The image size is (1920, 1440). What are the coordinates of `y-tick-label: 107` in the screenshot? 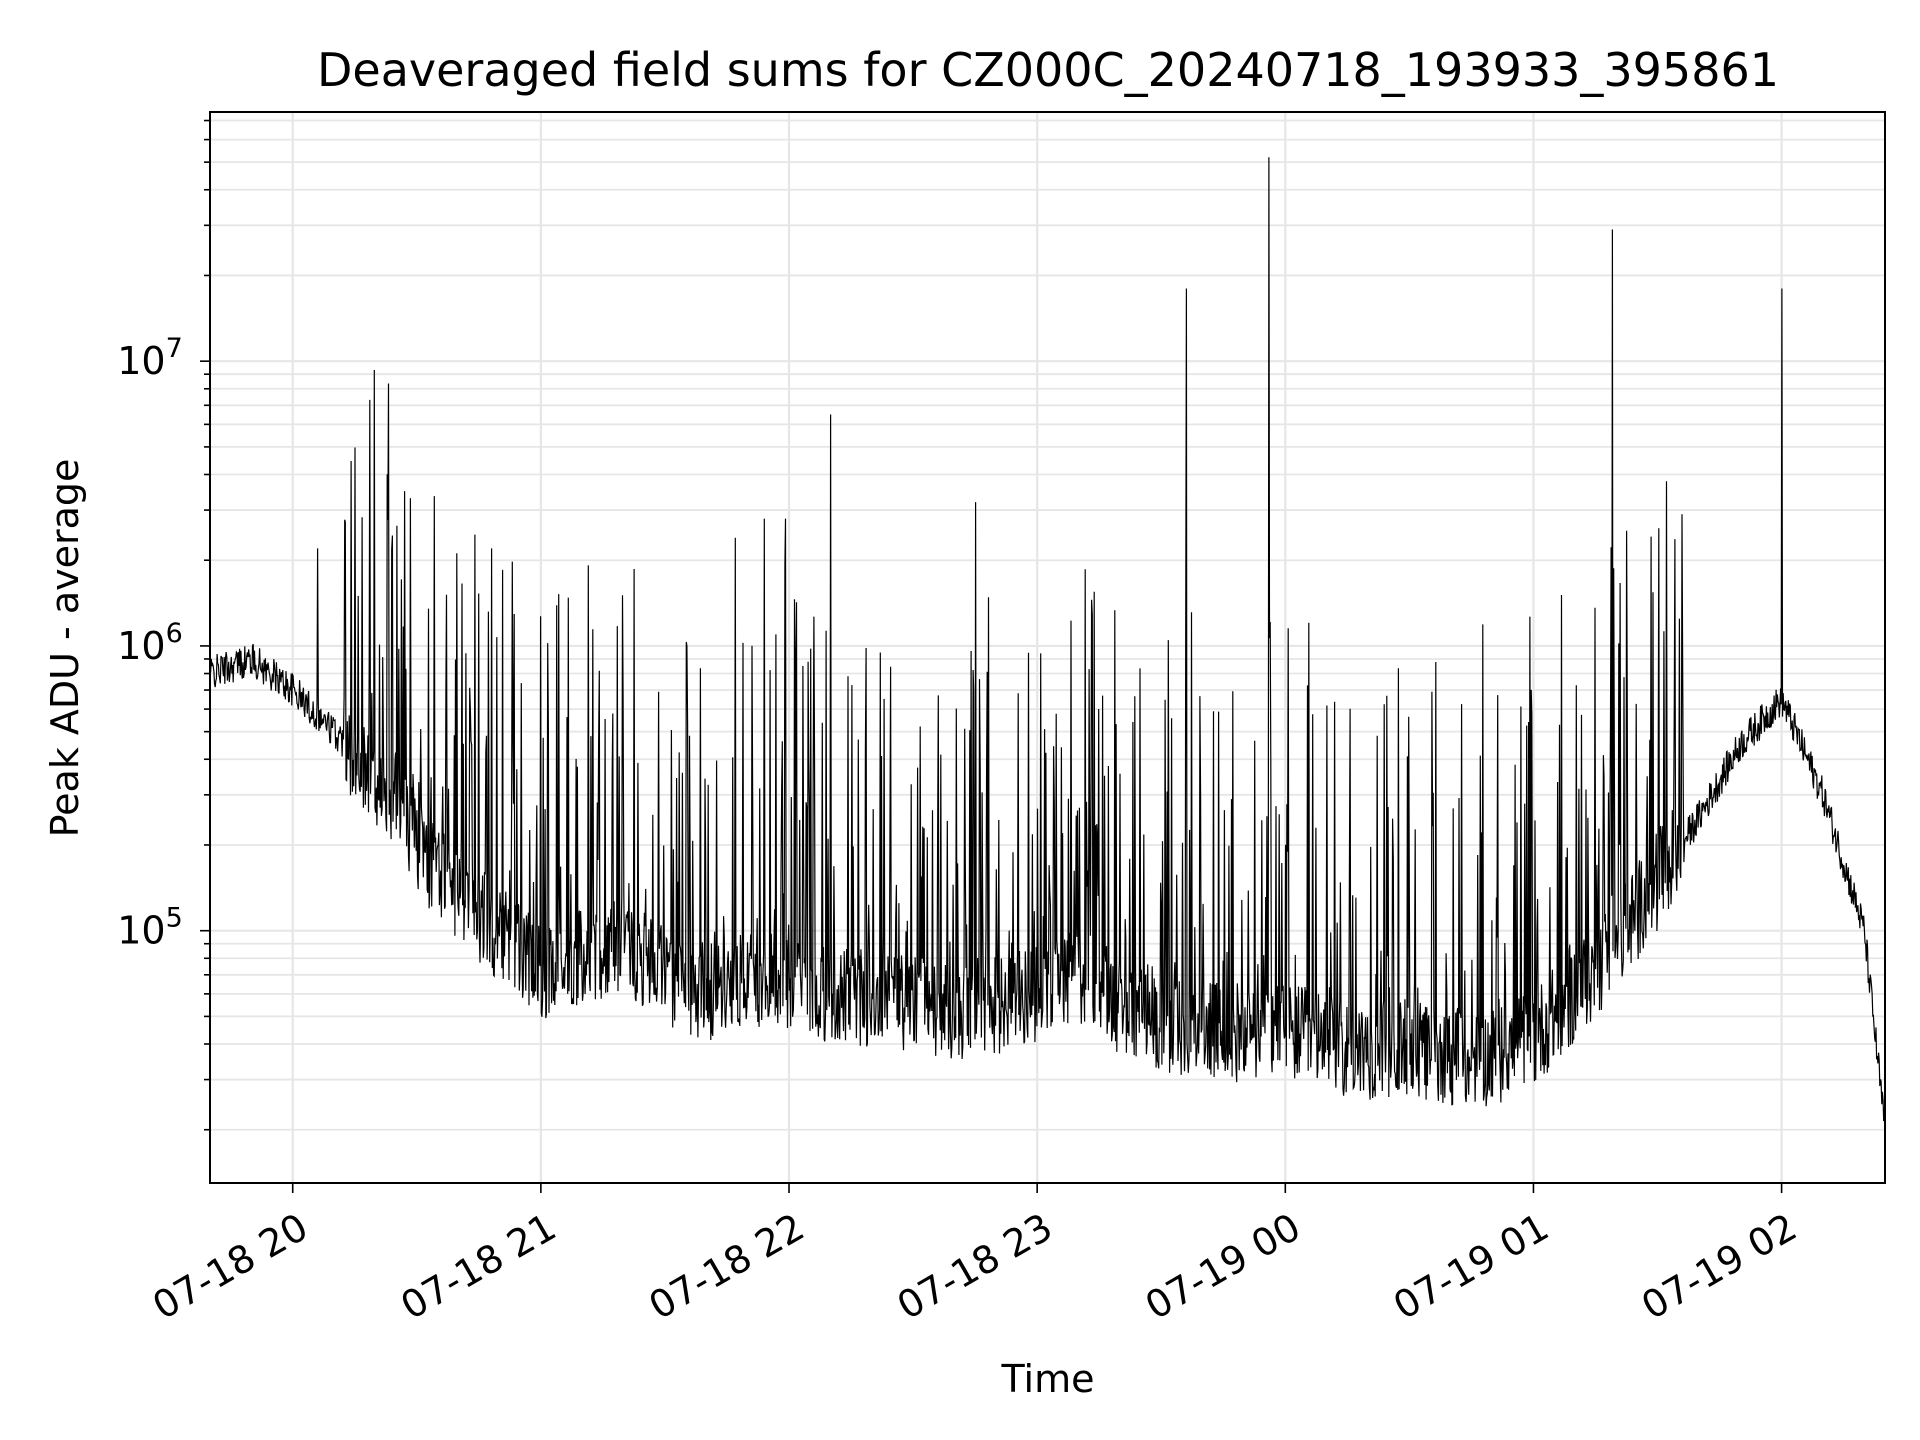 It's located at (150, 358).